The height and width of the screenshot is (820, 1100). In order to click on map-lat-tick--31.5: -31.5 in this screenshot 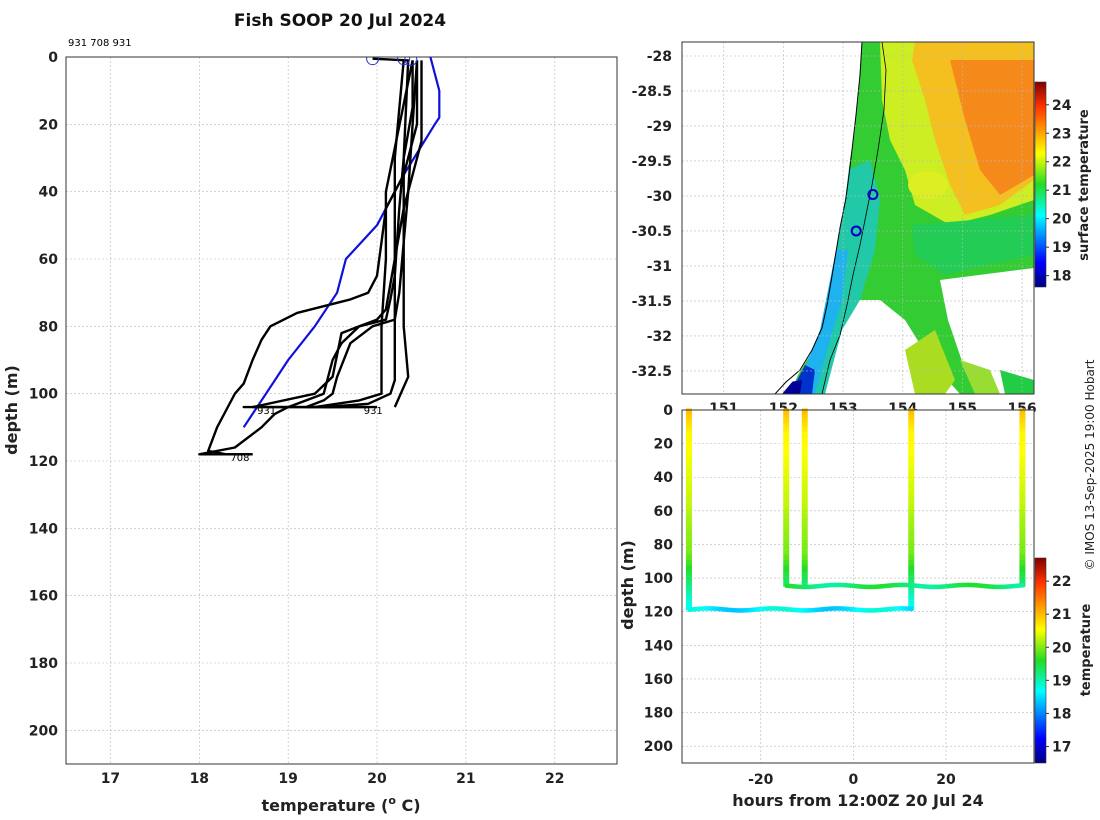, I will do `click(652, 302)`.